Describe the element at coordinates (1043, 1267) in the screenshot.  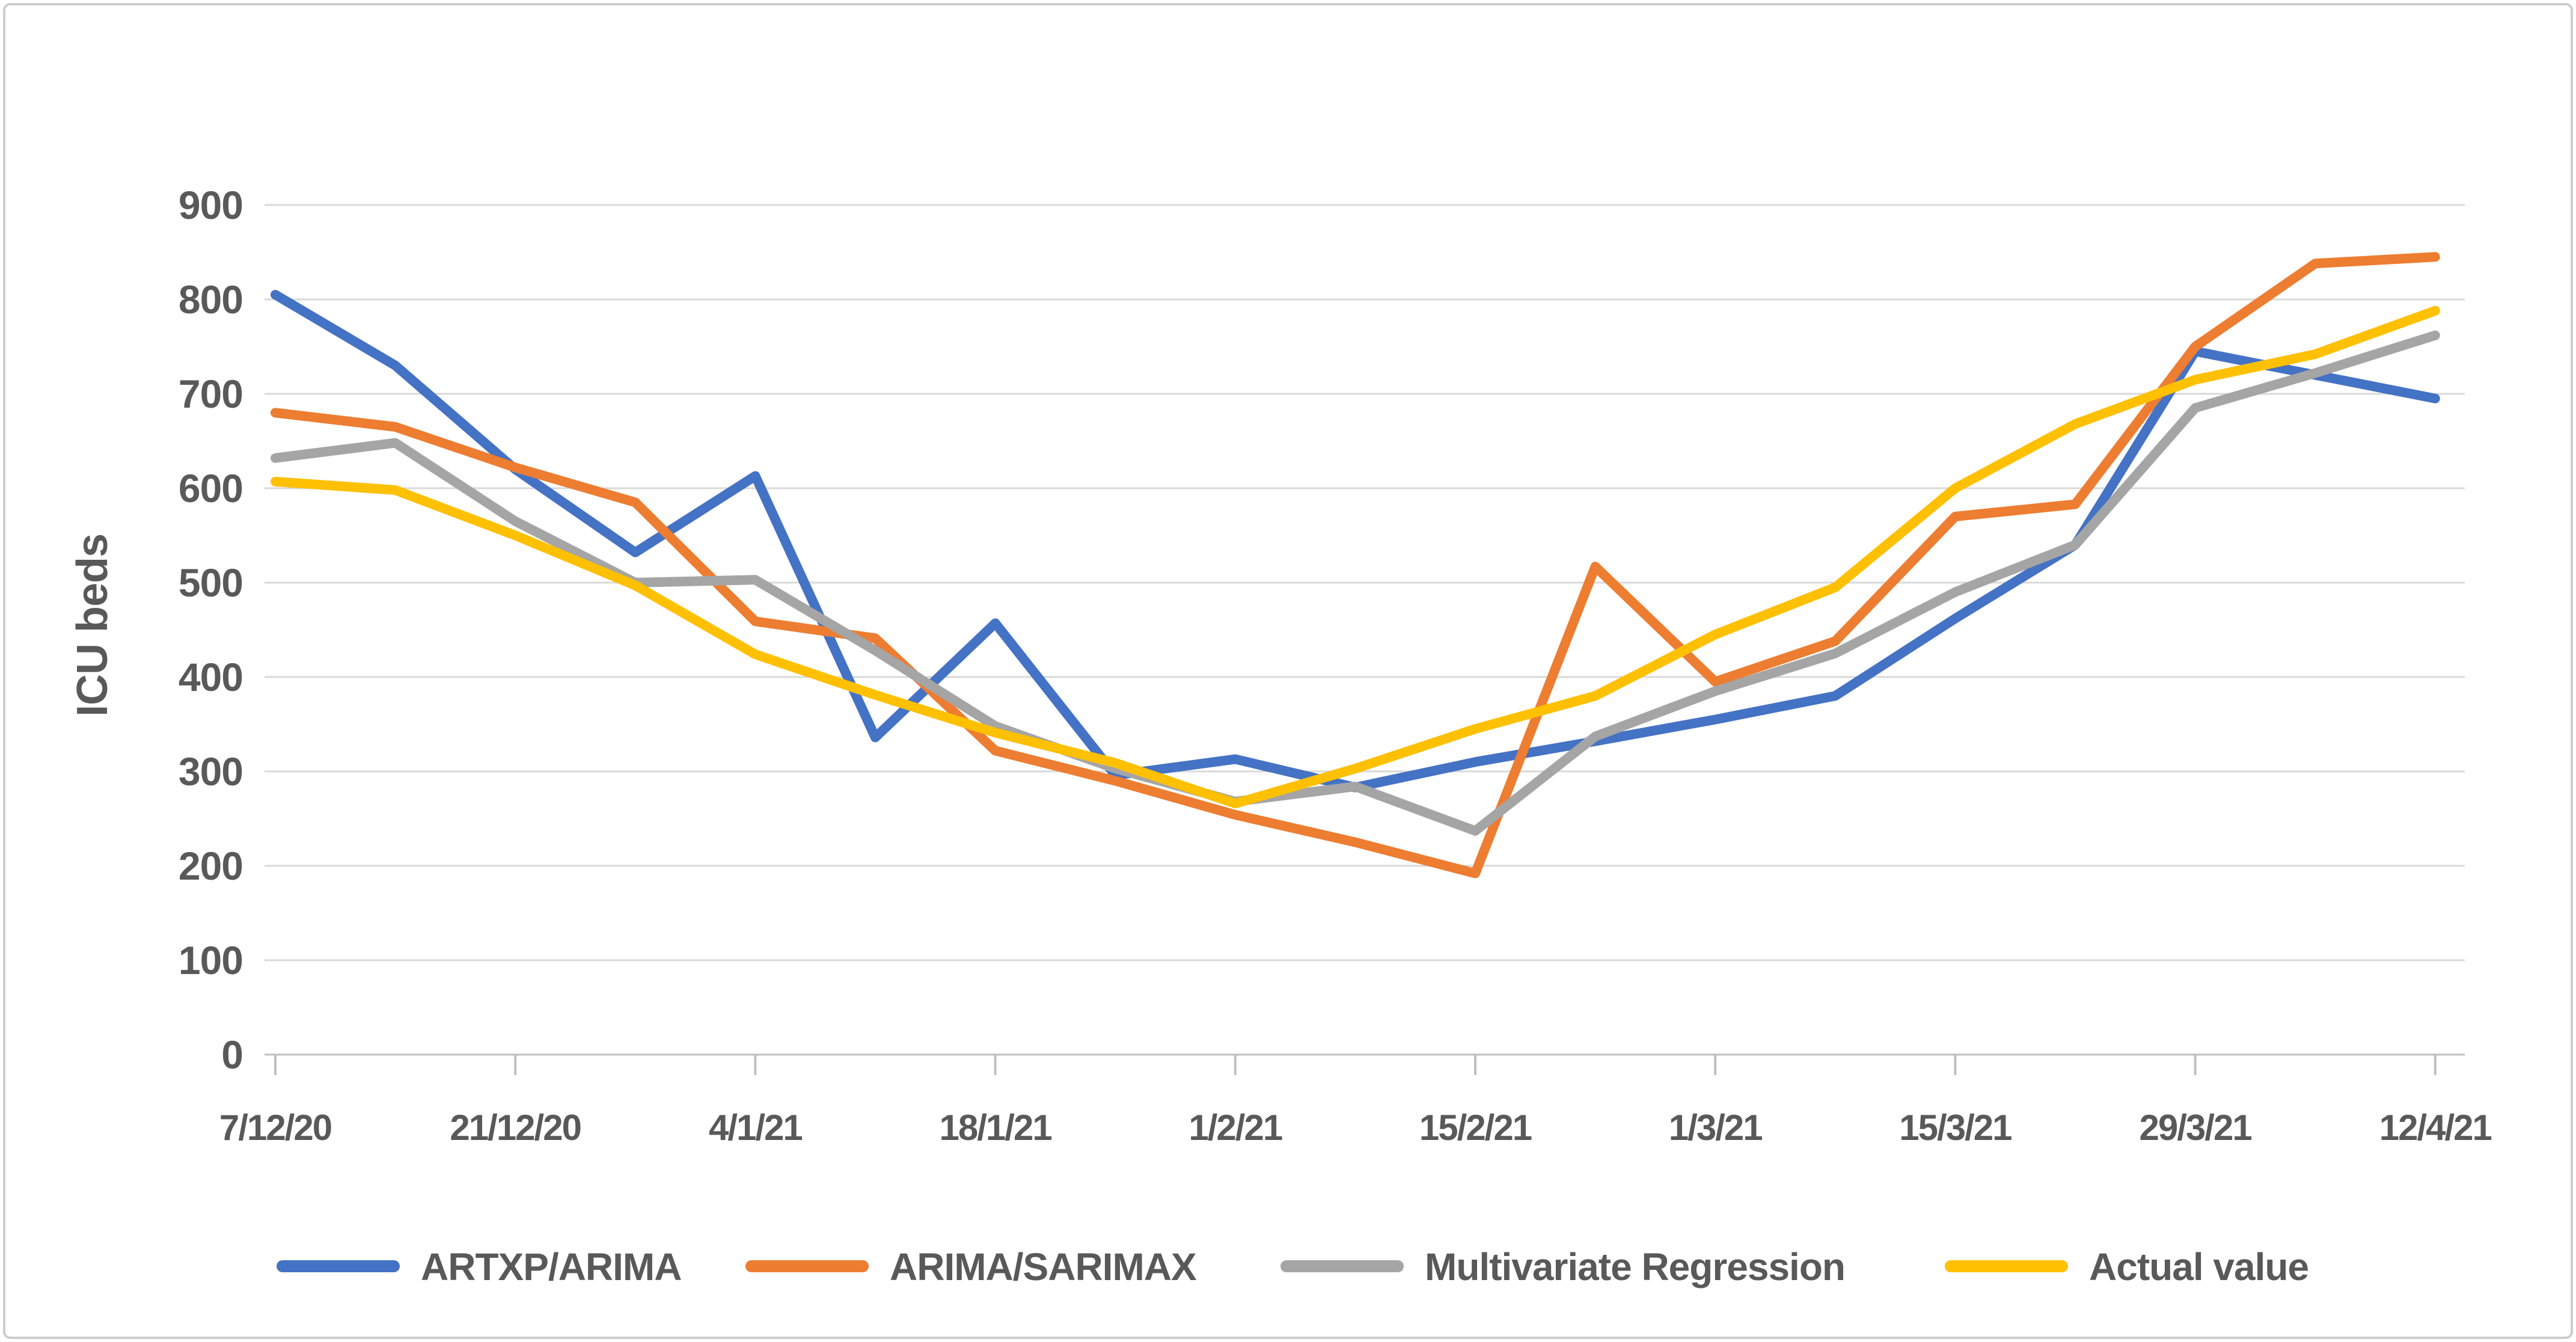
I see `legend-item-label: ARIMA/SARIMAX` at that location.